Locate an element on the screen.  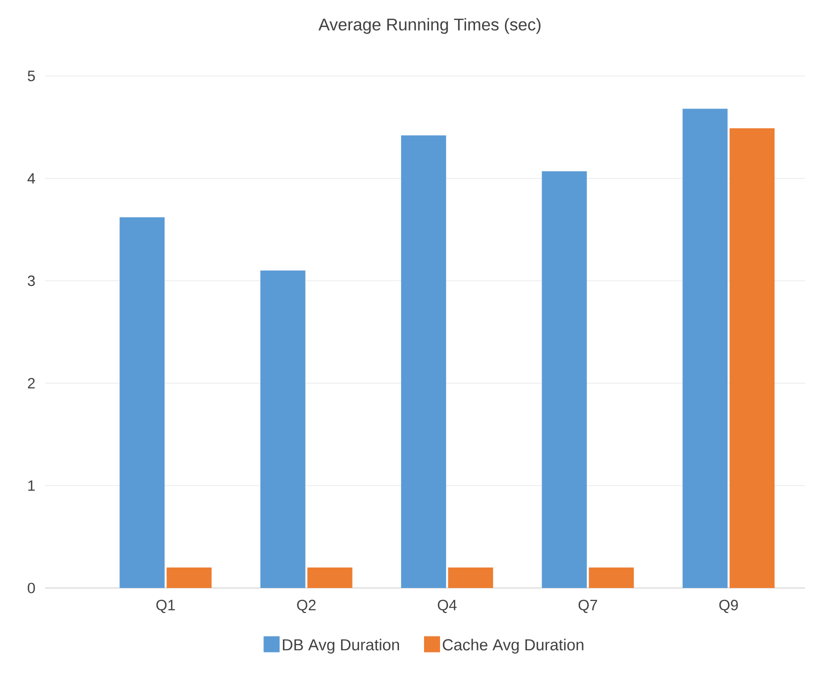
legend-label: DB Avg Duration is located at coordinates (340, 646).